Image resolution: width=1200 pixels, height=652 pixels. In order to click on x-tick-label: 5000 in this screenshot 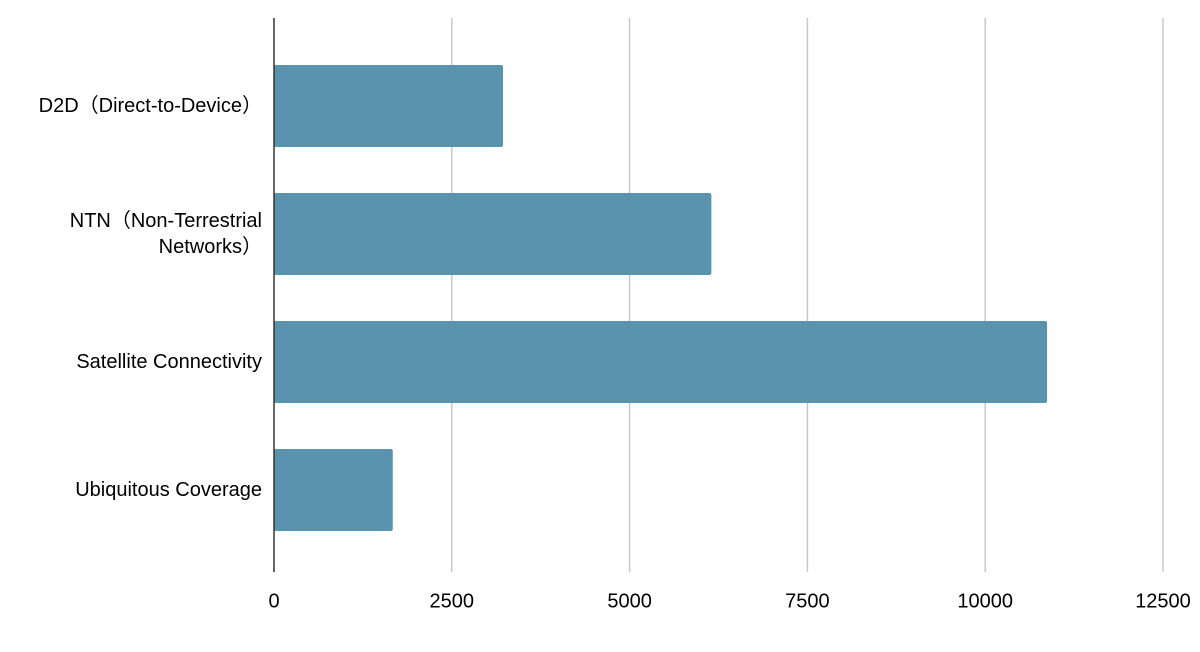, I will do `click(629, 601)`.